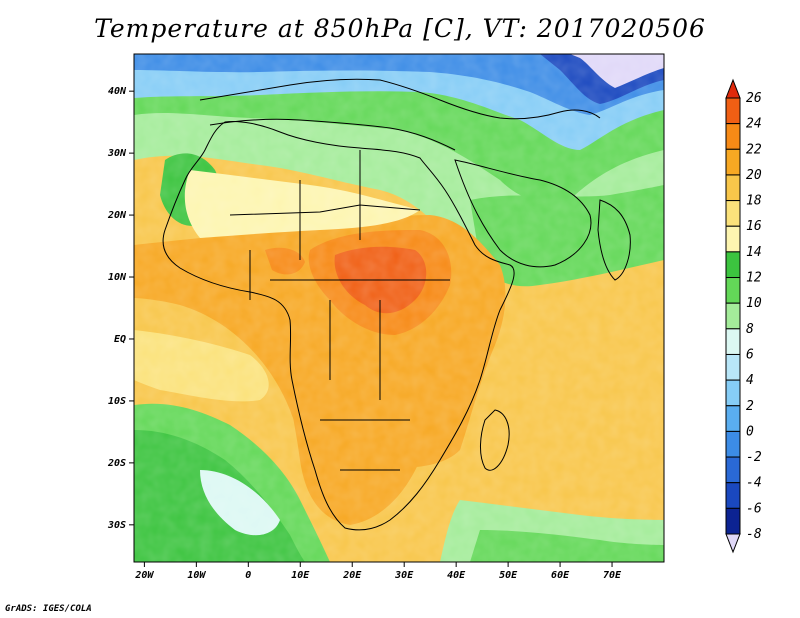  Describe the element at coordinates (456, 575) in the screenshot. I see `lon-label: 40E` at that location.